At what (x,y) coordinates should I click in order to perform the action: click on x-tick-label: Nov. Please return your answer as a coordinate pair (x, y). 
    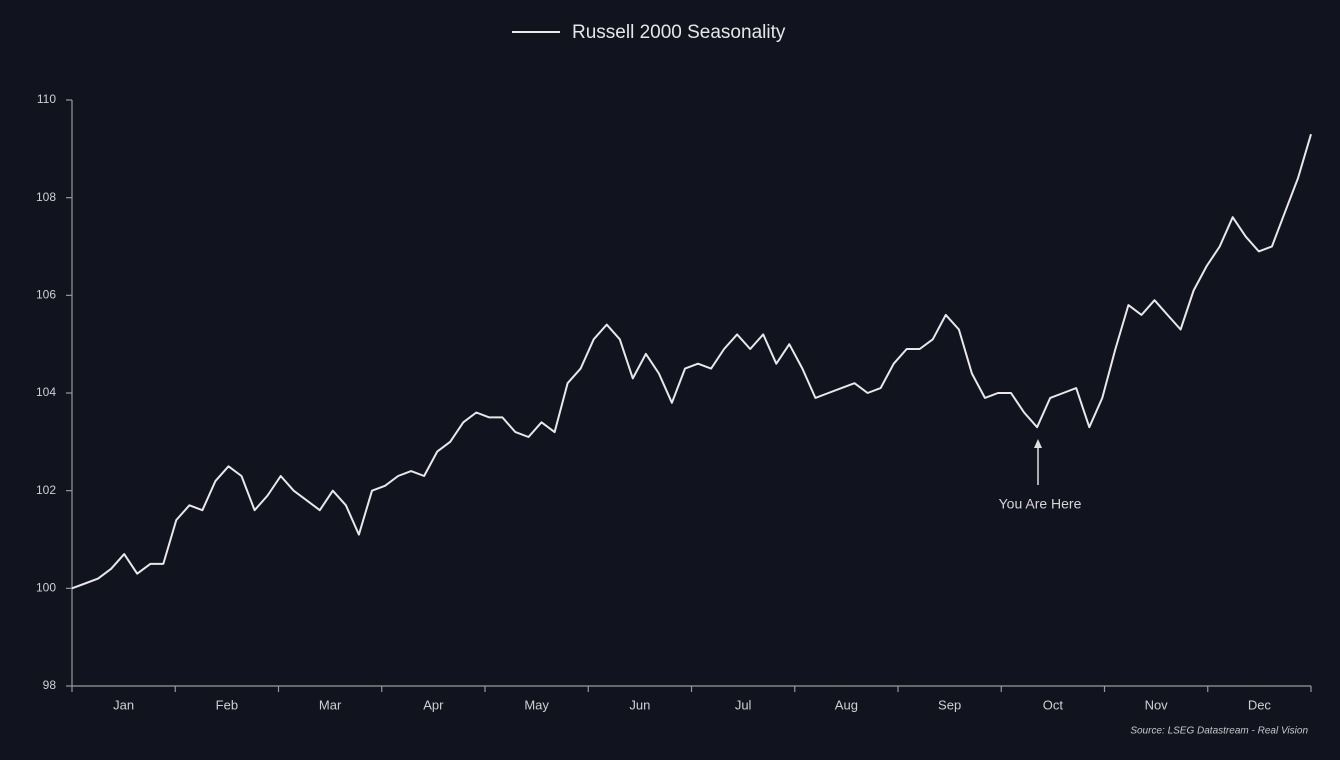
    Looking at the image, I should click on (1157, 704).